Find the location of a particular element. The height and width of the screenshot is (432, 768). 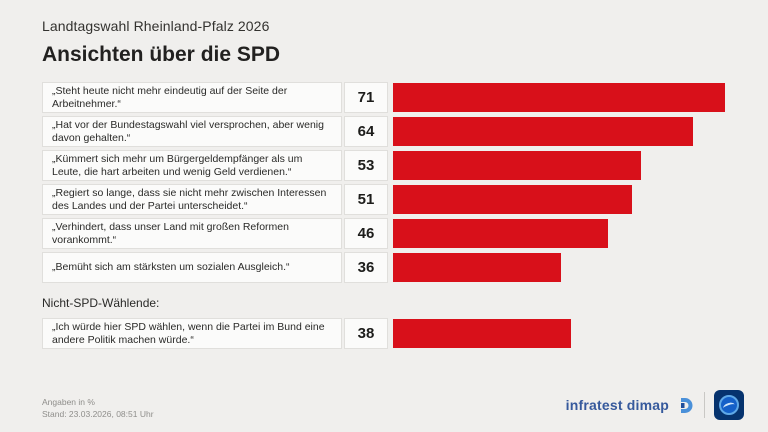

infratest-dimap-icon is located at coordinates (686, 405).